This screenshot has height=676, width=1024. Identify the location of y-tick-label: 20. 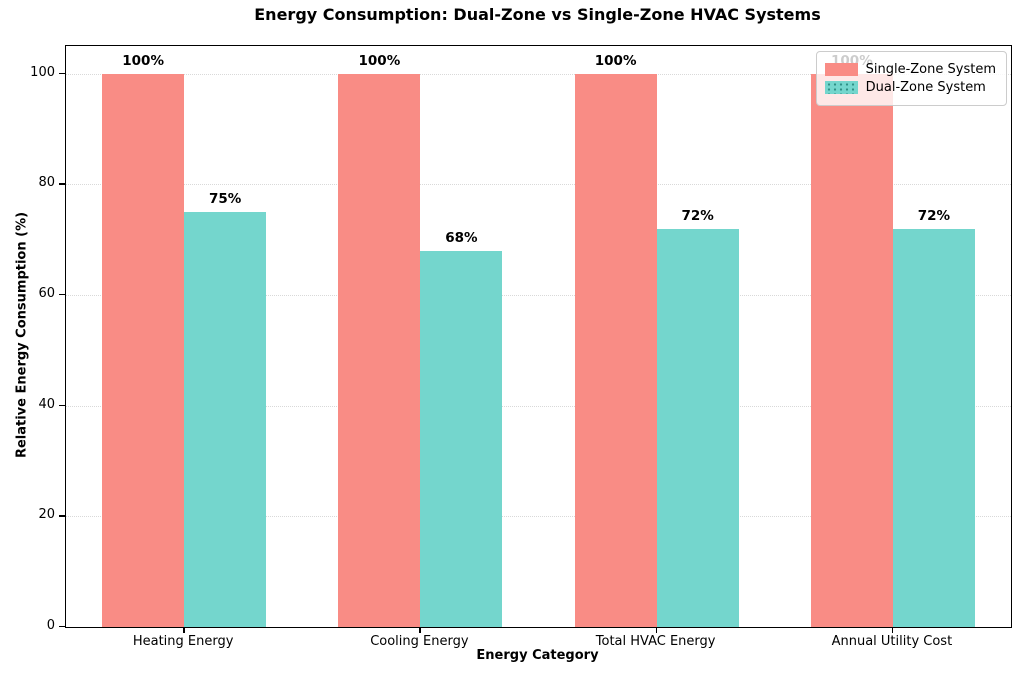
(46, 515).